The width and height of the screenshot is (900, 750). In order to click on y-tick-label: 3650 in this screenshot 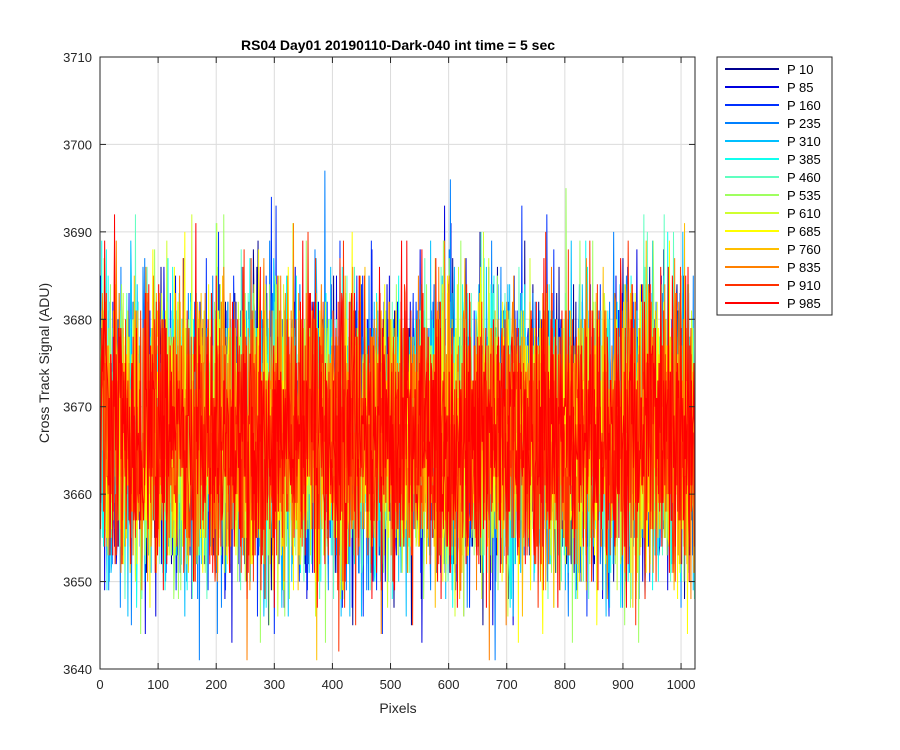, I will do `click(77, 582)`.